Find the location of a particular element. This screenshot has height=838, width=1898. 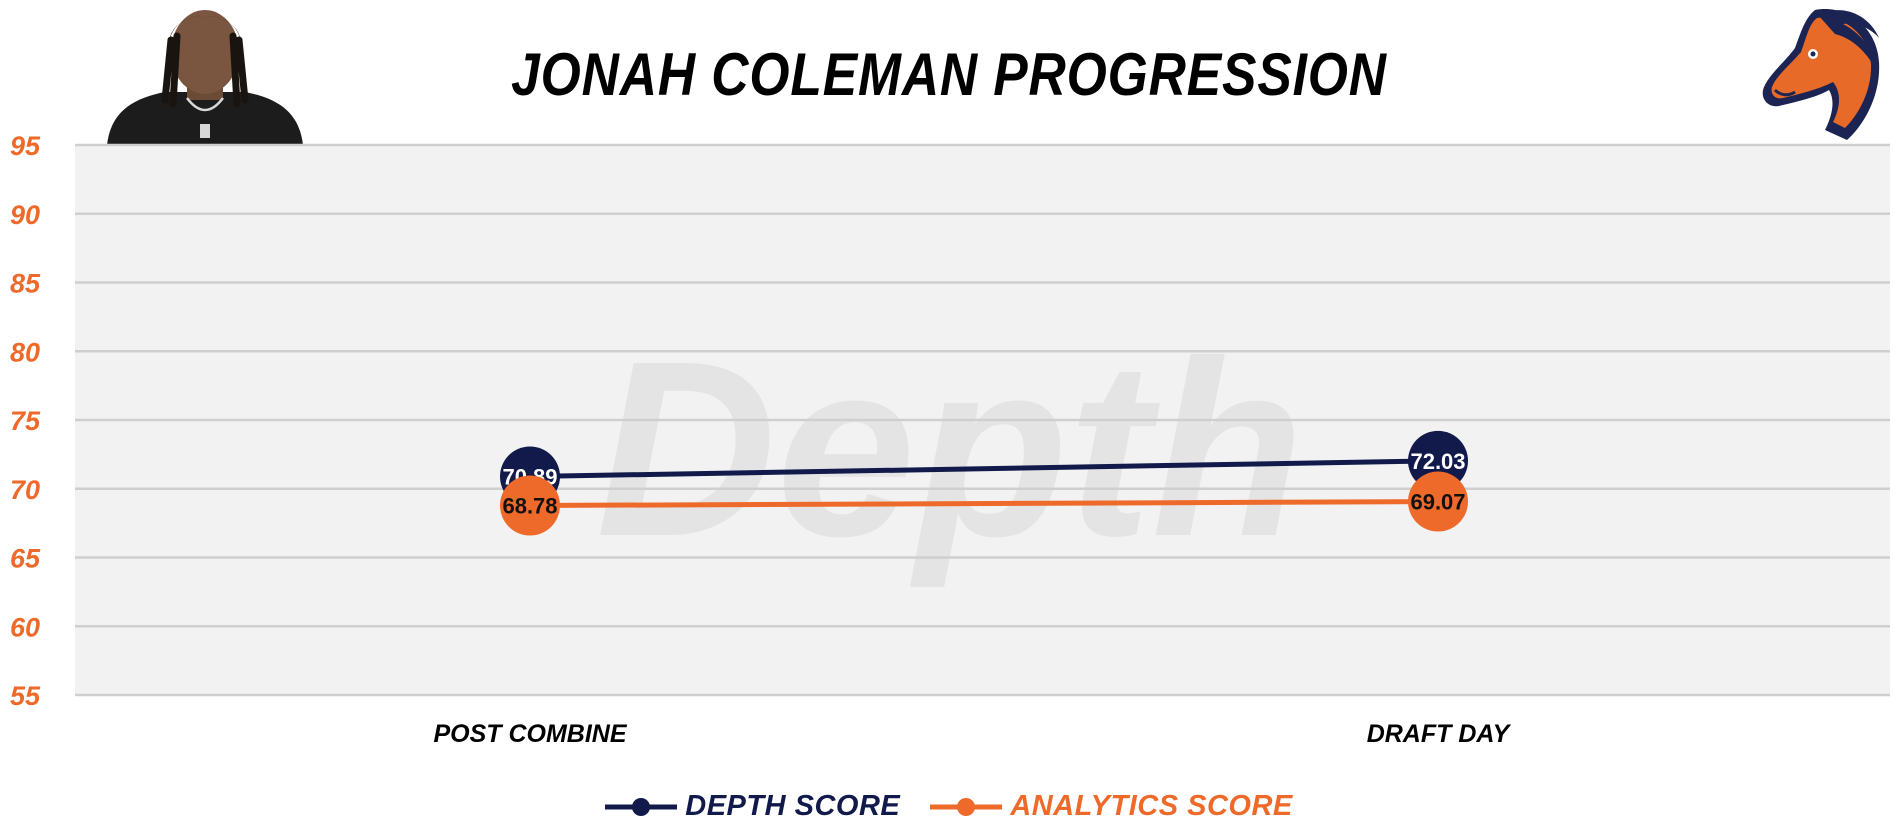

chart-legend: DEPTH SCORE ANALYTICS SCORE is located at coordinates (949, 806).